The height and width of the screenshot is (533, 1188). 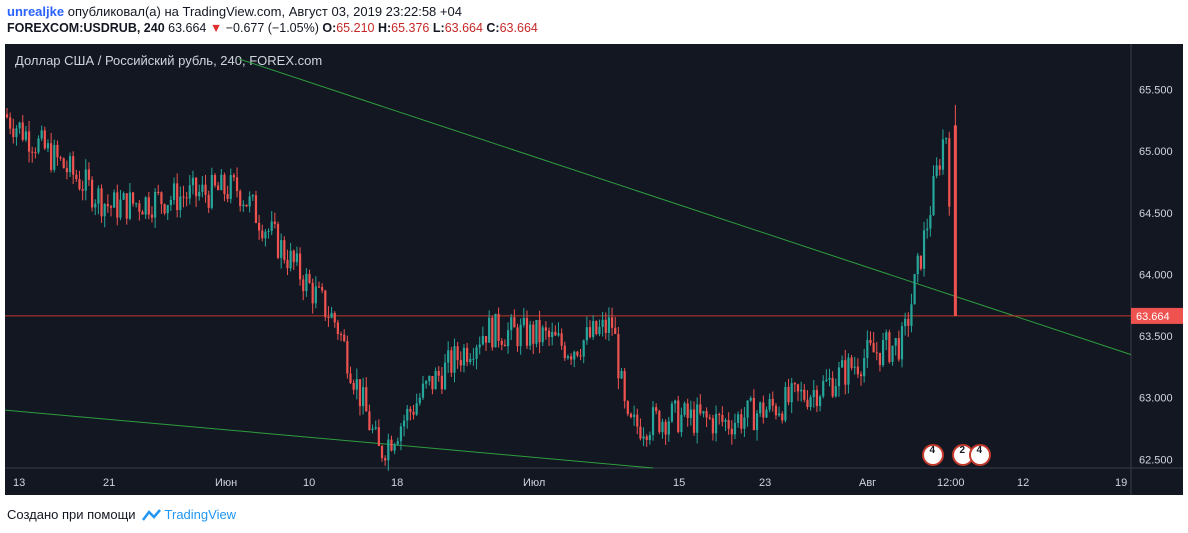 What do you see at coordinates (951, 483) in the screenshot?
I see `x-tick-label: 12:00` at bounding box center [951, 483].